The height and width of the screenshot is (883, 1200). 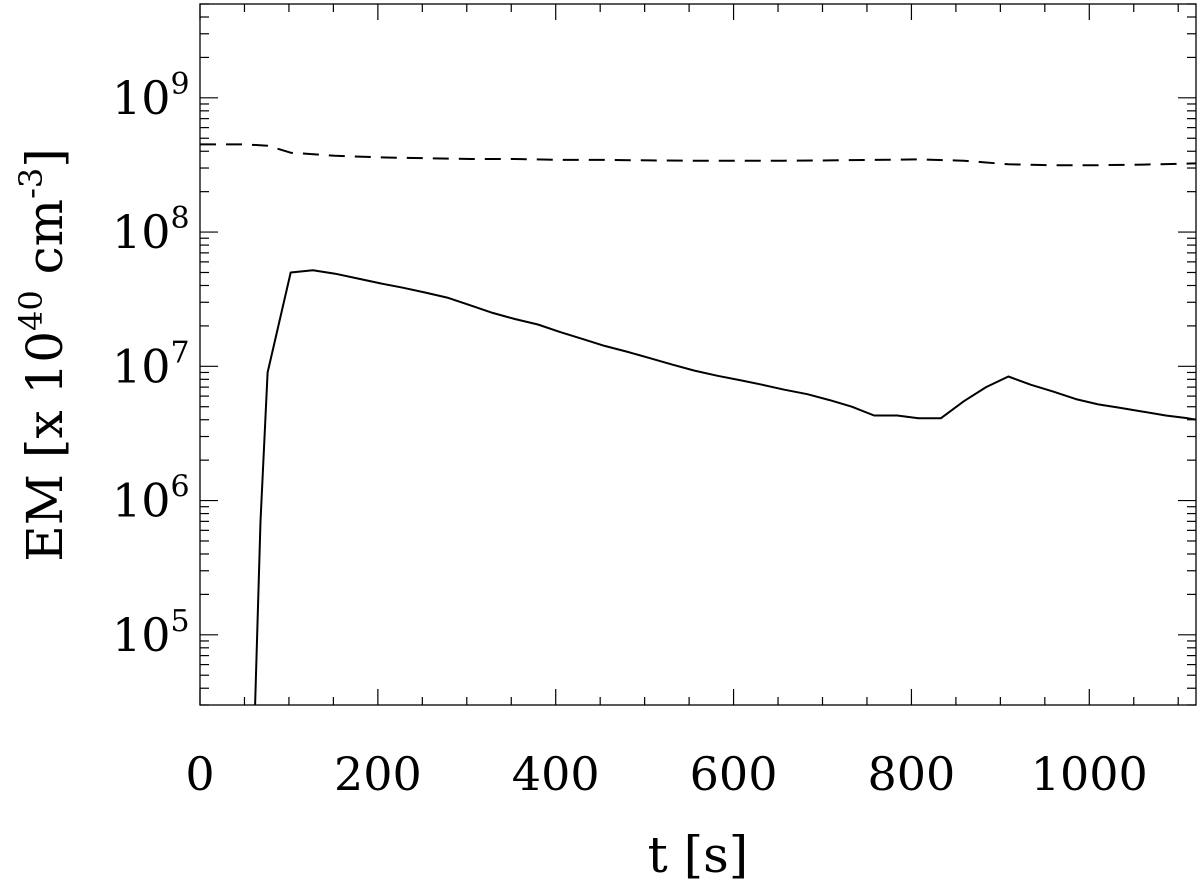 What do you see at coordinates (734, 774) in the screenshot?
I see `x-tick-label: 600` at bounding box center [734, 774].